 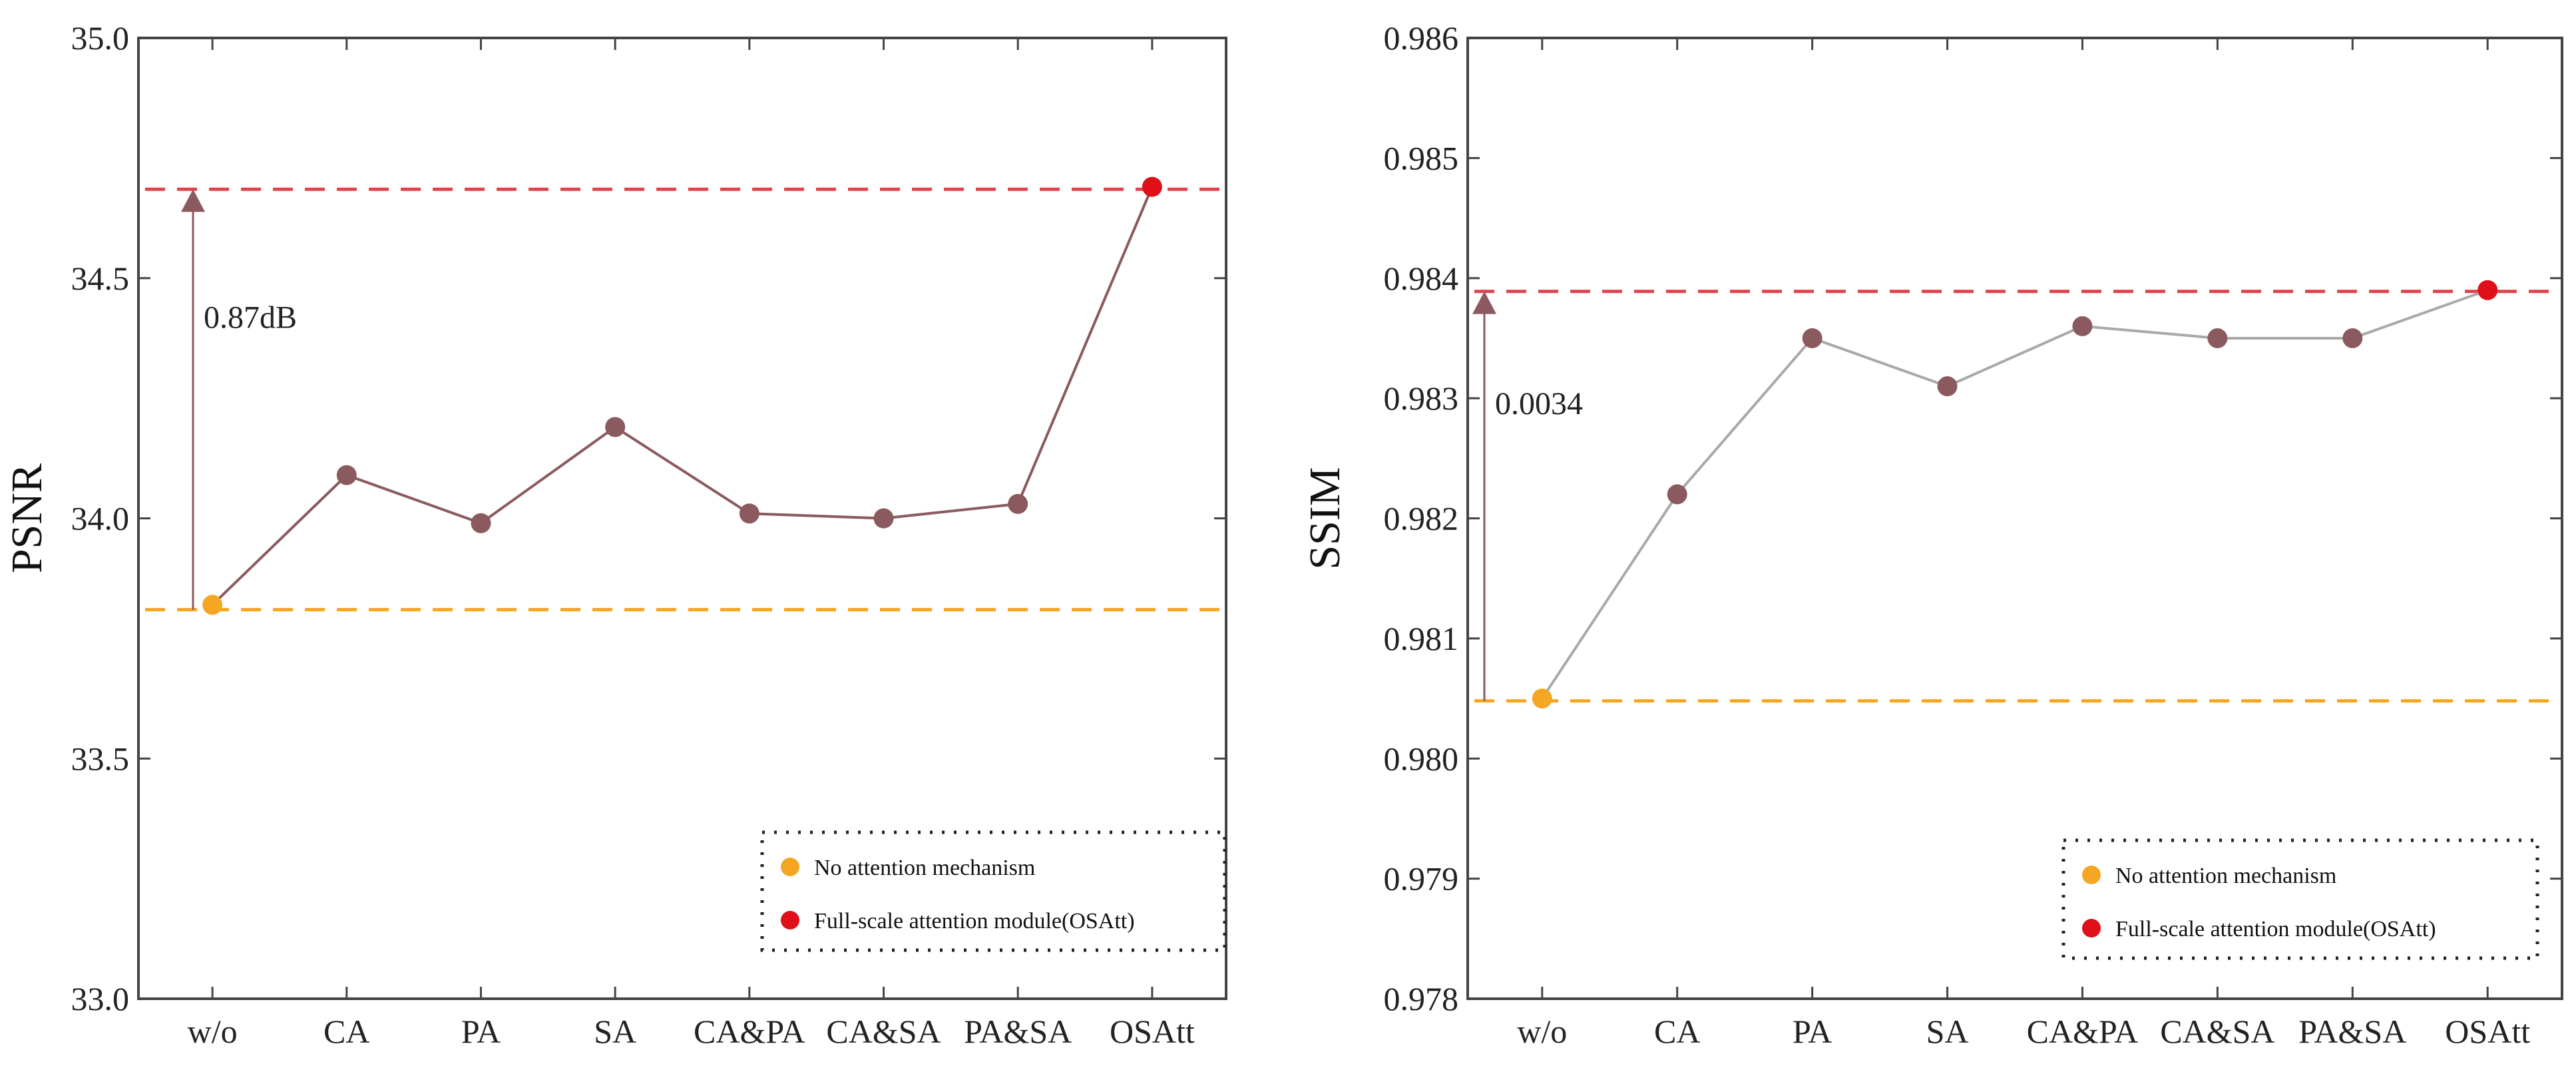 What do you see at coordinates (1421, 638) in the screenshot?
I see `y-tick-label: 0.981` at bounding box center [1421, 638].